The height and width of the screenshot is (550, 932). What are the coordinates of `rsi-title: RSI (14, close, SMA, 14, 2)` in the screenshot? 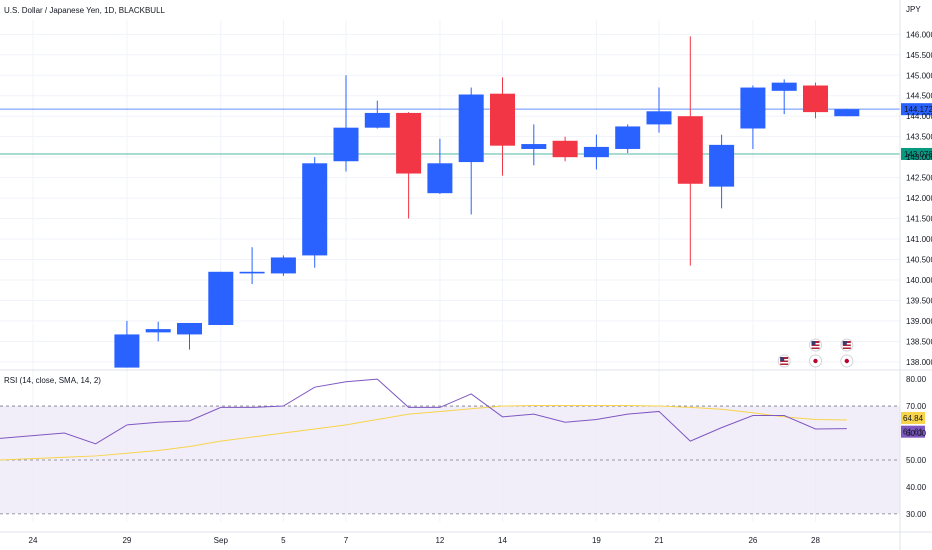 It's located at (52, 380).